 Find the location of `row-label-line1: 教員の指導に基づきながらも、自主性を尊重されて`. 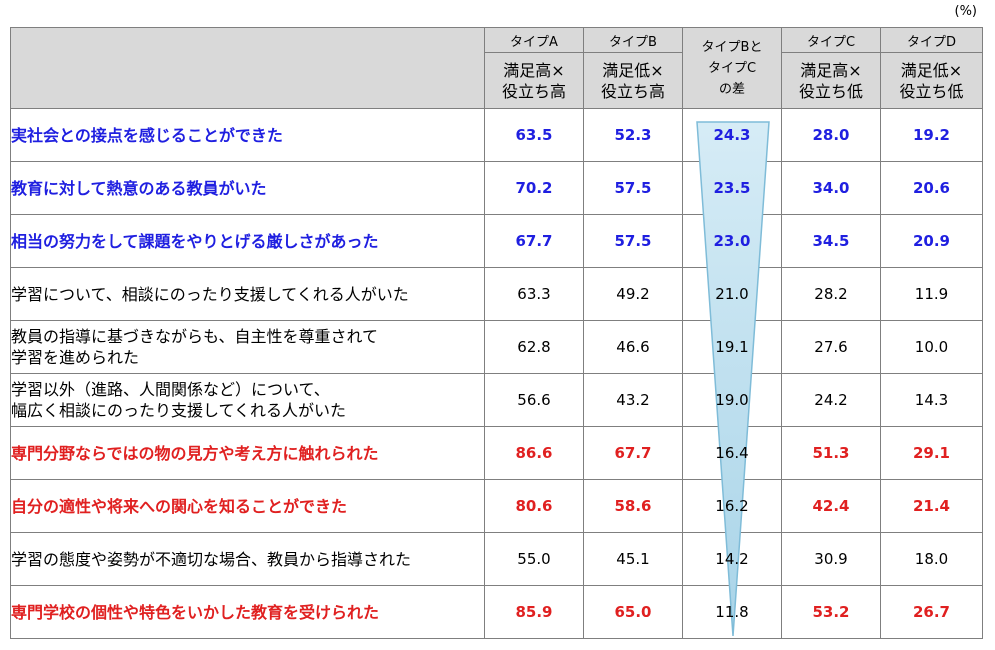

row-label-line1: 教員の指導に基づきながらも、自主性を尊重されて is located at coordinates (195, 336).